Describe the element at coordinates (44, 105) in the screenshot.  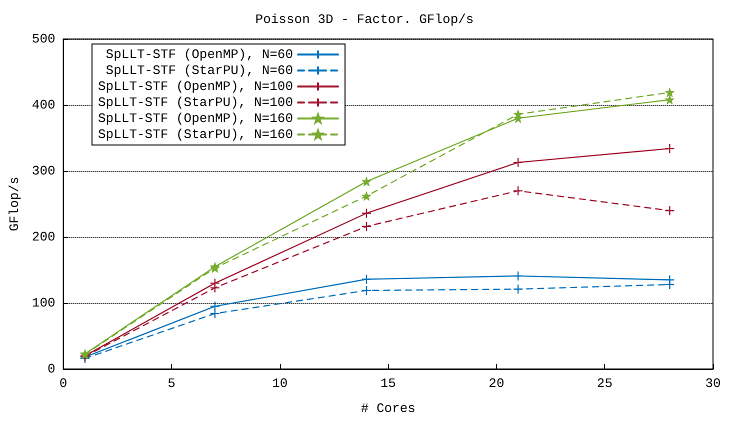
I see `y-tick-label: 400` at that location.